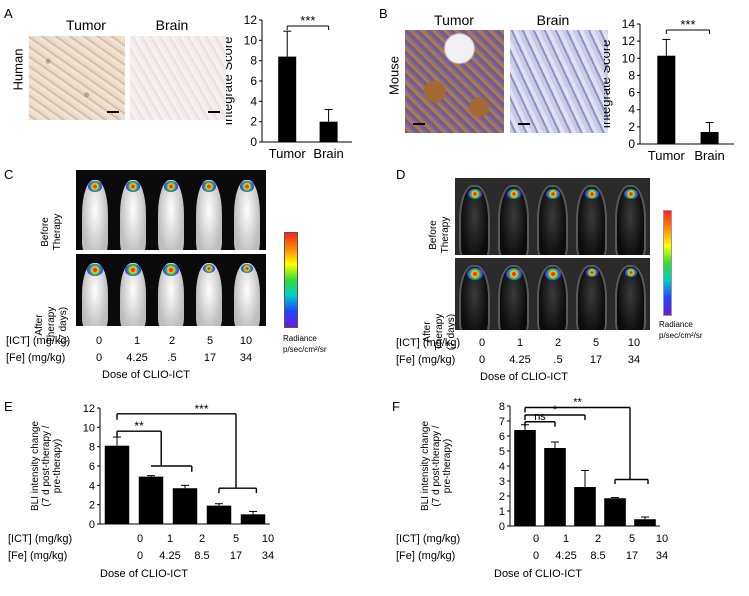 The width and height of the screenshot is (749, 596). Describe the element at coordinates (552, 216) in the screenshot. I see `bli-image-before-d` at that location.